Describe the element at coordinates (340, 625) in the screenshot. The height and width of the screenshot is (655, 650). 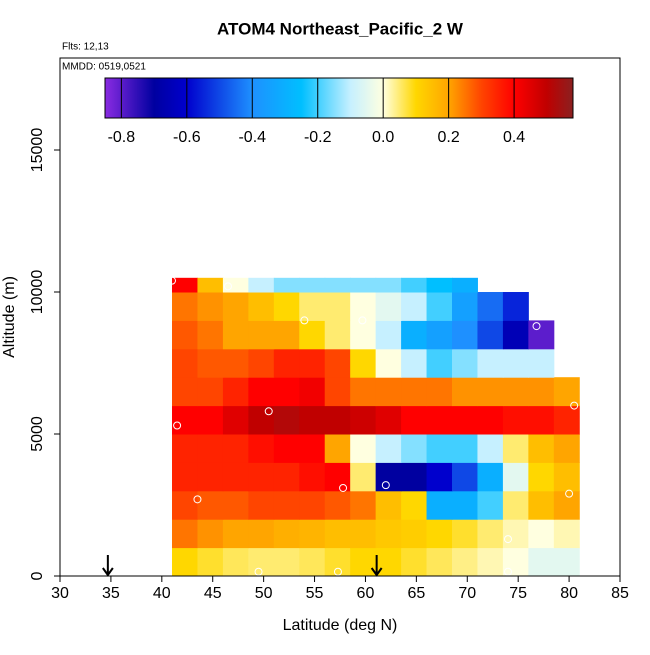
I see `x-axis-label: Latitude (deg N)` at that location.